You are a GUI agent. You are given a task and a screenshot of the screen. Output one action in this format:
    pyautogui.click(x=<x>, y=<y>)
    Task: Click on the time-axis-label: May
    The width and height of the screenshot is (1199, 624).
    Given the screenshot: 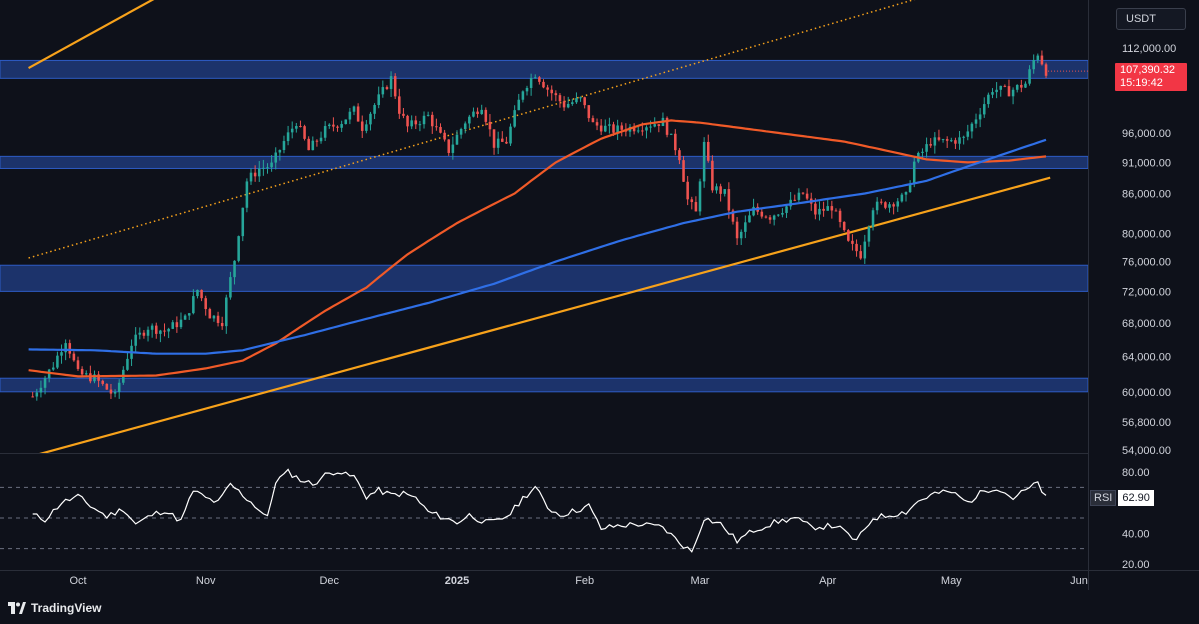 What is the action you would take?
    pyautogui.click(x=951, y=581)
    